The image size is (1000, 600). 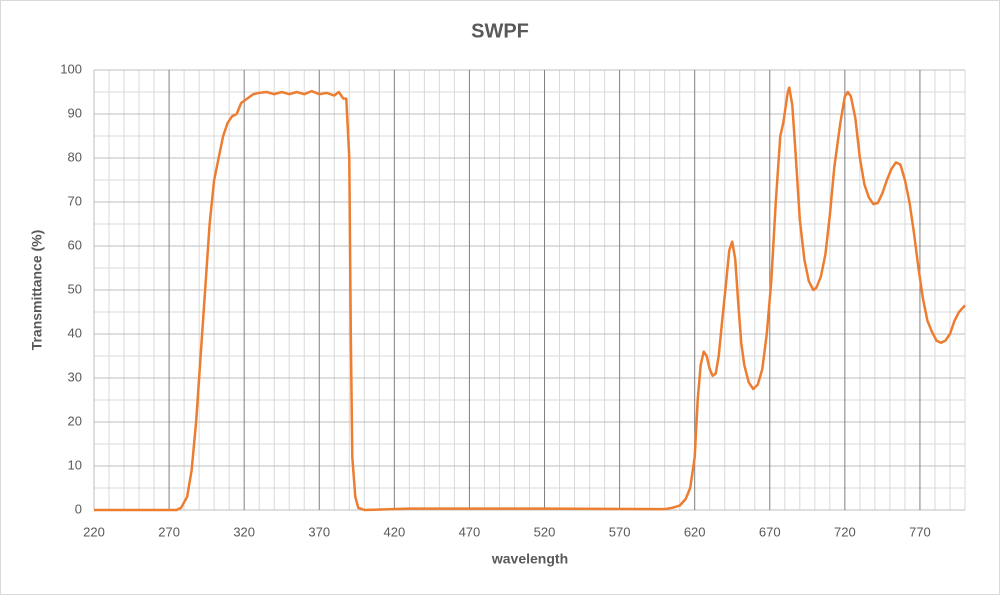 I want to click on x-tick-label: 720, so click(x=845, y=531).